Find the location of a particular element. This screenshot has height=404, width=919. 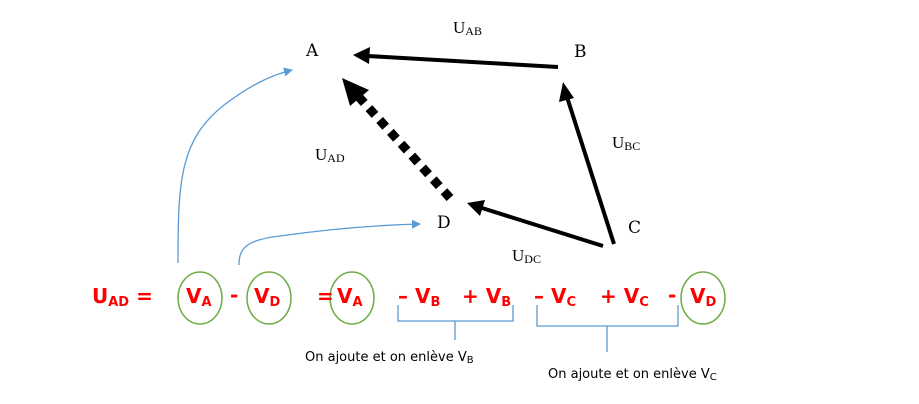

vector-udc-label: UDC is located at coordinates (526, 256).